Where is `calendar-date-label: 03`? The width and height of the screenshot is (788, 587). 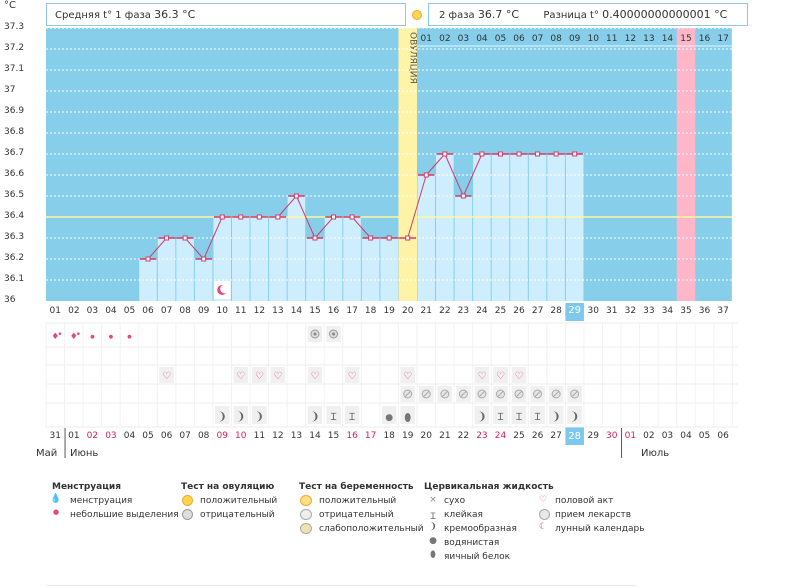 calendar-date-label: 03 is located at coordinates (111, 436).